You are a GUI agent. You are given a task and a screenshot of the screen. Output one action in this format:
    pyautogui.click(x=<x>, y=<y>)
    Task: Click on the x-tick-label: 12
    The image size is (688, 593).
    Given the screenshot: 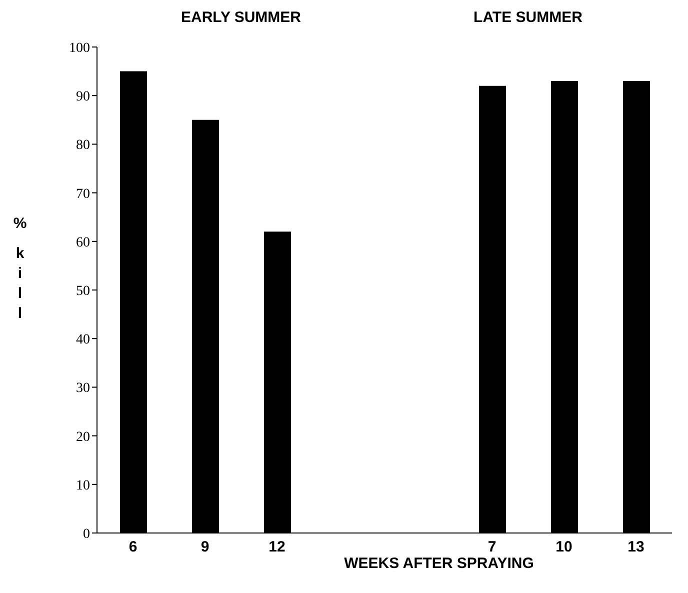 What is the action you would take?
    pyautogui.click(x=277, y=547)
    